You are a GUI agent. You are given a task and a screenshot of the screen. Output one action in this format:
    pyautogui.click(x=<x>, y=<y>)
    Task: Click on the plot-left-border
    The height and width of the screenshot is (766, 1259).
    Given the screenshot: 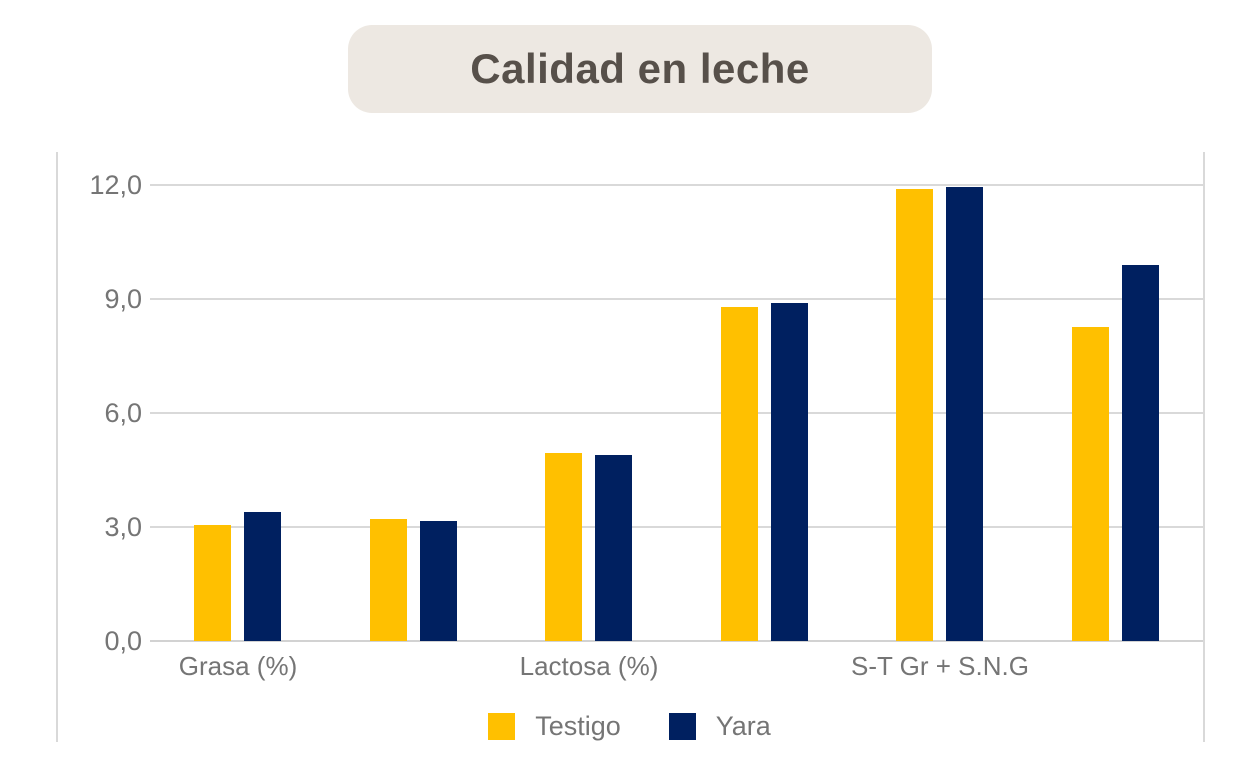 What is the action you would take?
    pyautogui.click(x=57, y=447)
    